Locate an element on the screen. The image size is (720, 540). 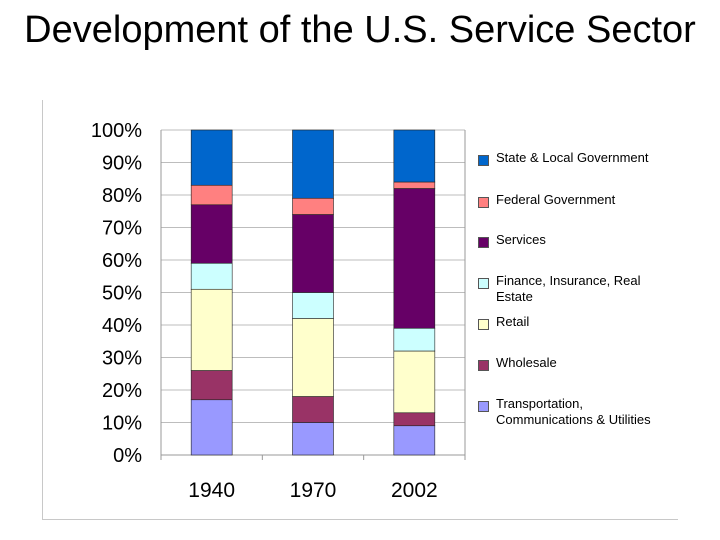
y-tick-label: 50% is located at coordinates (122, 294).